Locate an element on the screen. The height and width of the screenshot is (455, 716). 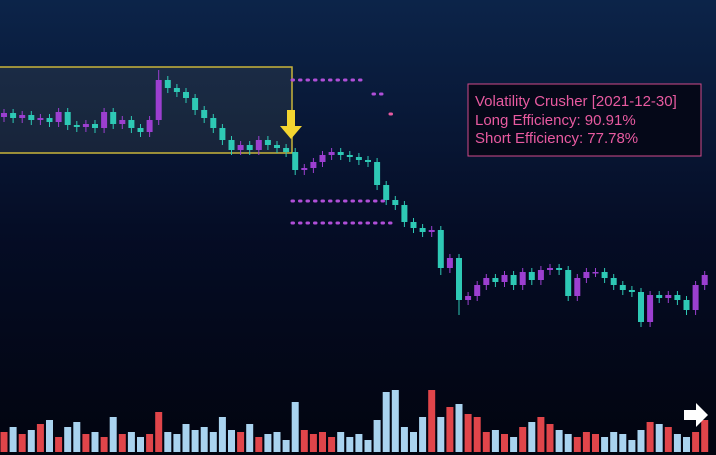
signal-arrow is located at coordinates (291, 124).